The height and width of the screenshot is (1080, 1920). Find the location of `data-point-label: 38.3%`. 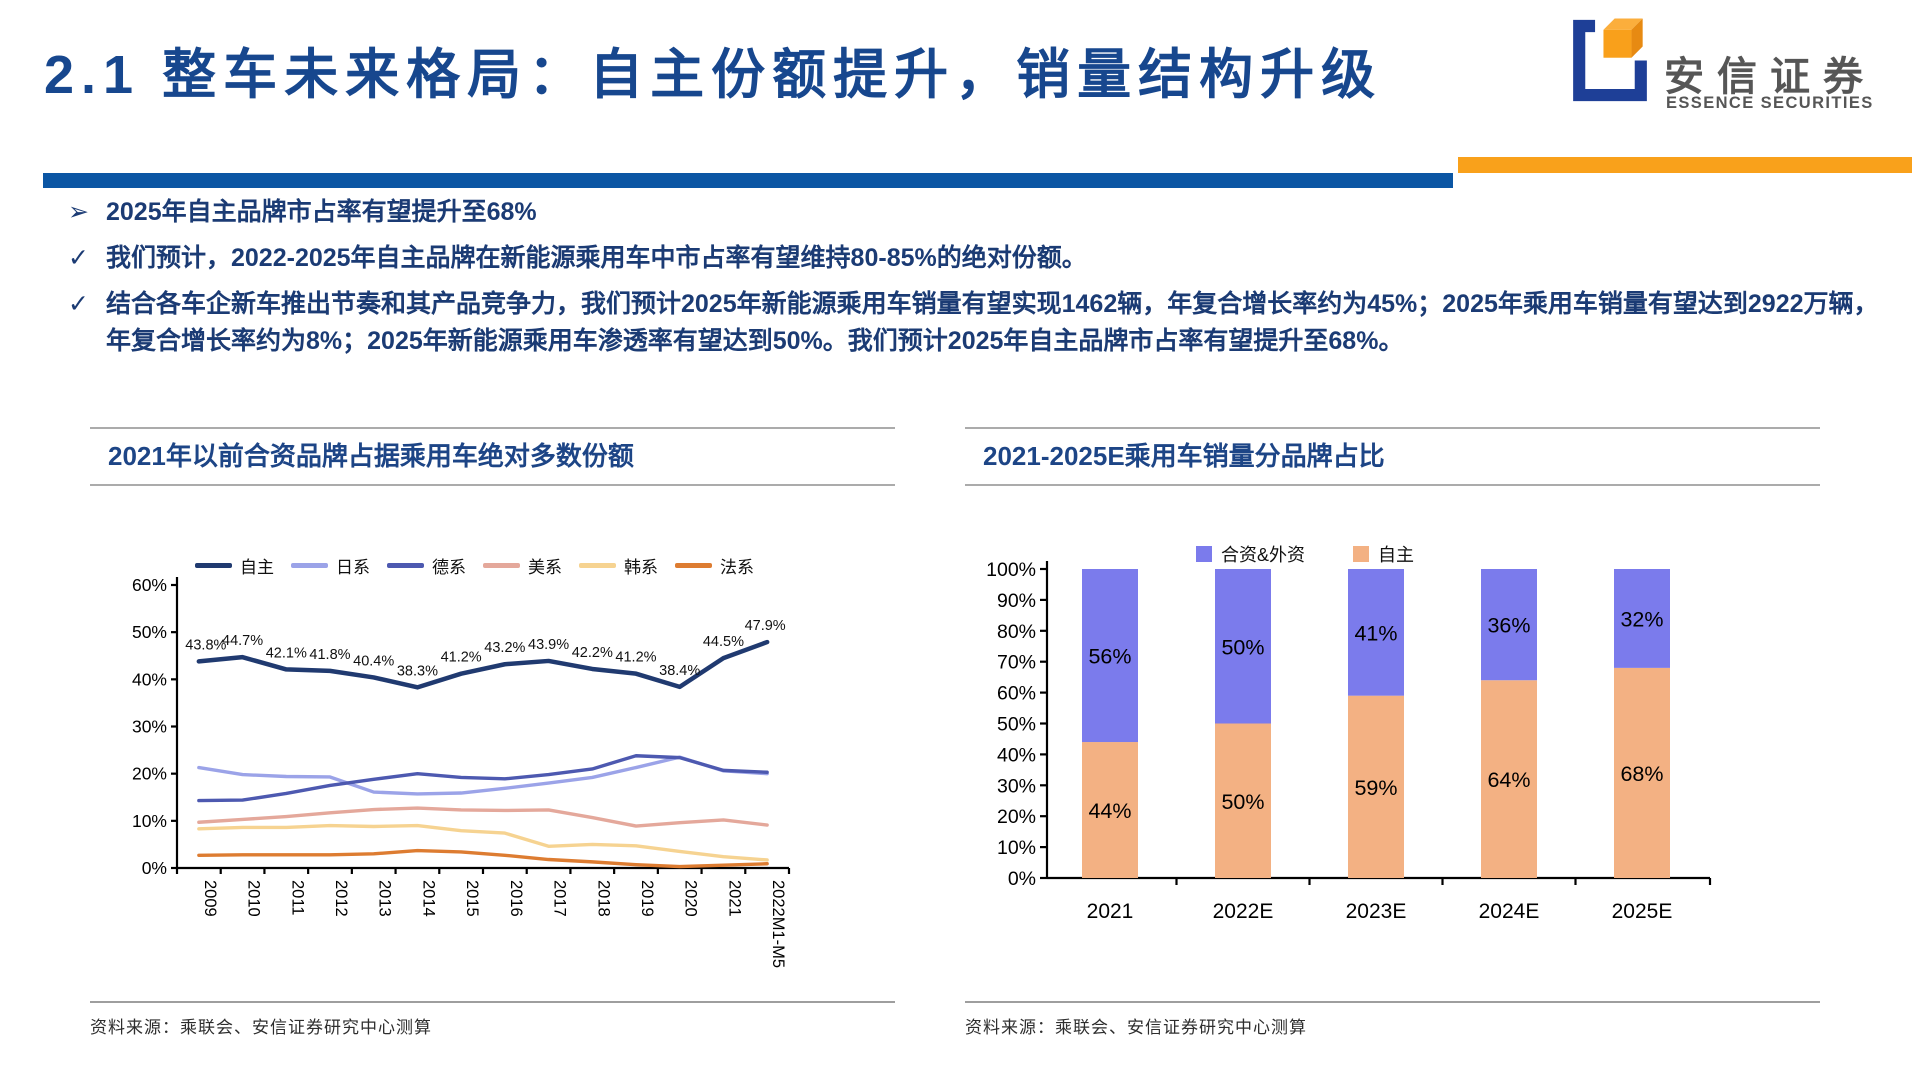

data-point-label: 38.3% is located at coordinates (417, 671).